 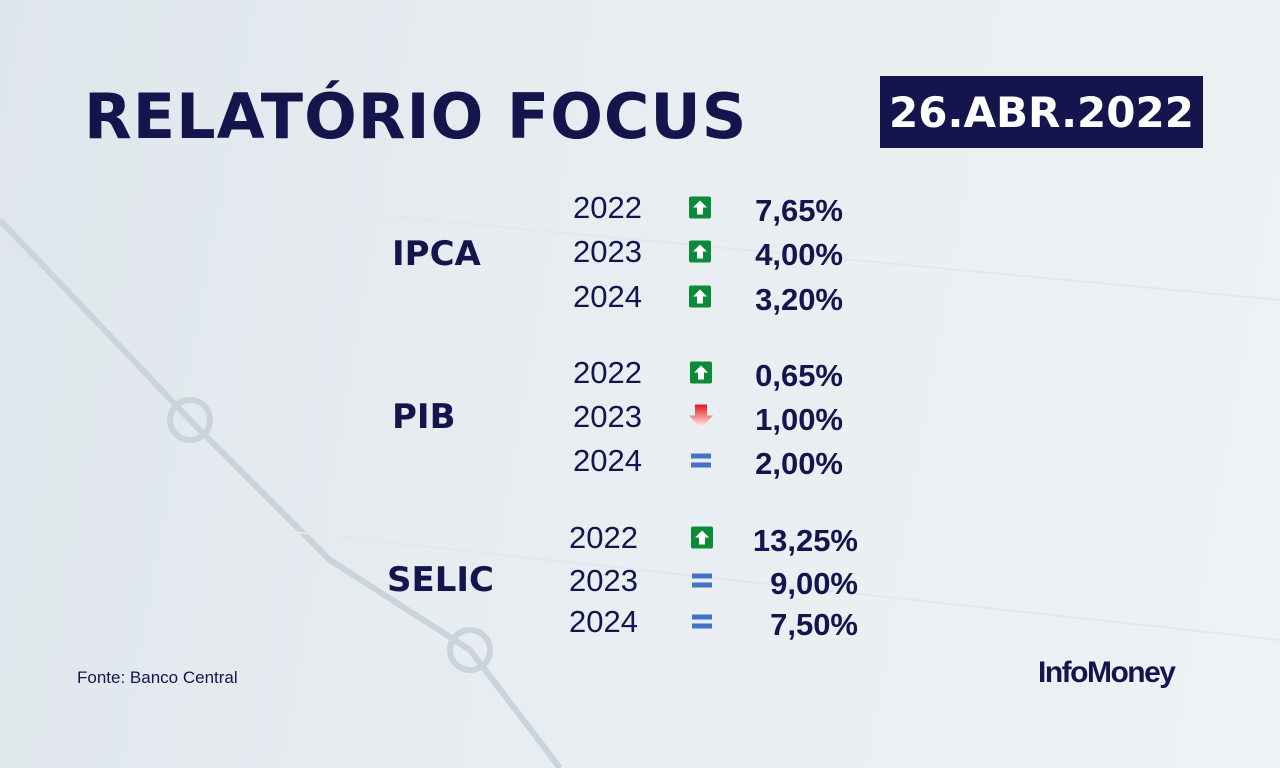 What do you see at coordinates (799, 210) in the screenshot?
I see `forecast-value: 7,65%` at bounding box center [799, 210].